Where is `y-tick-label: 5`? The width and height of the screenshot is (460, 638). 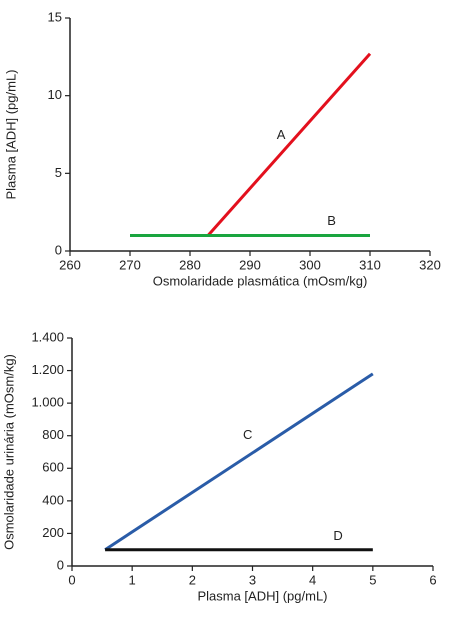
y-tick-label: 5 is located at coordinates (58, 172).